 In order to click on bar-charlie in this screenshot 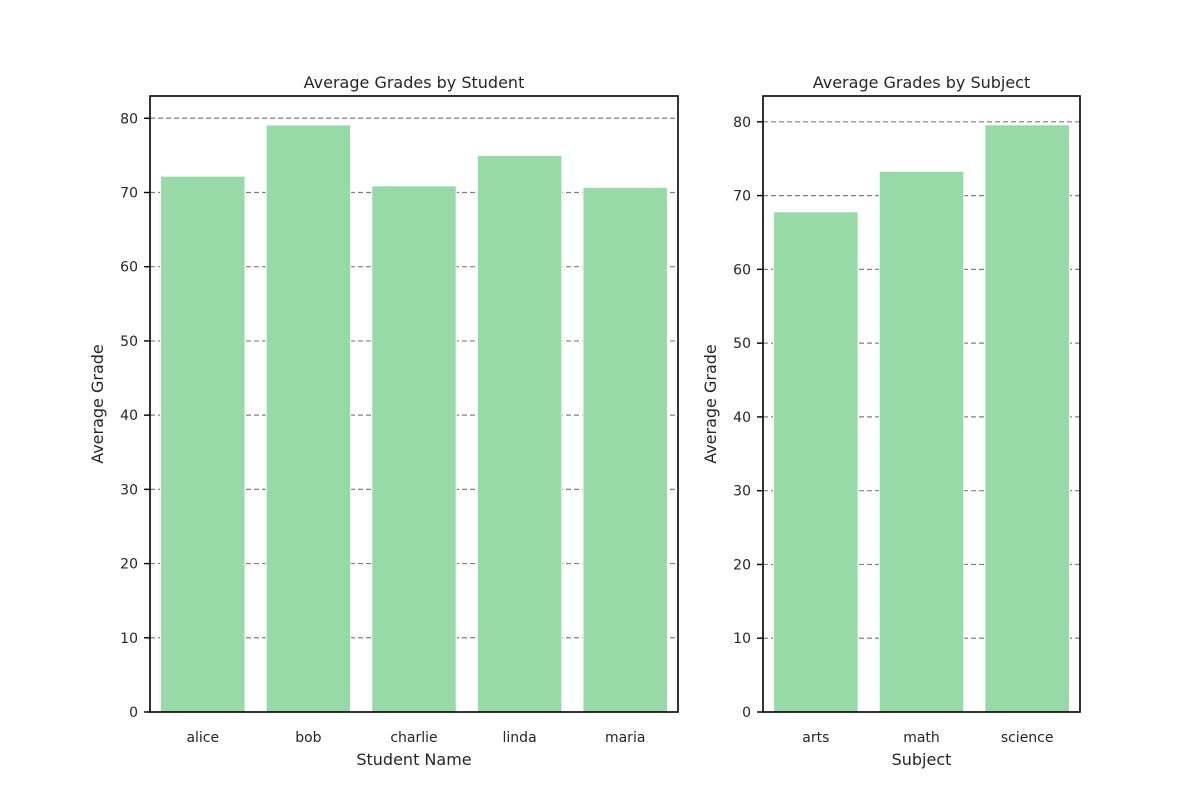, I will do `click(414, 449)`.